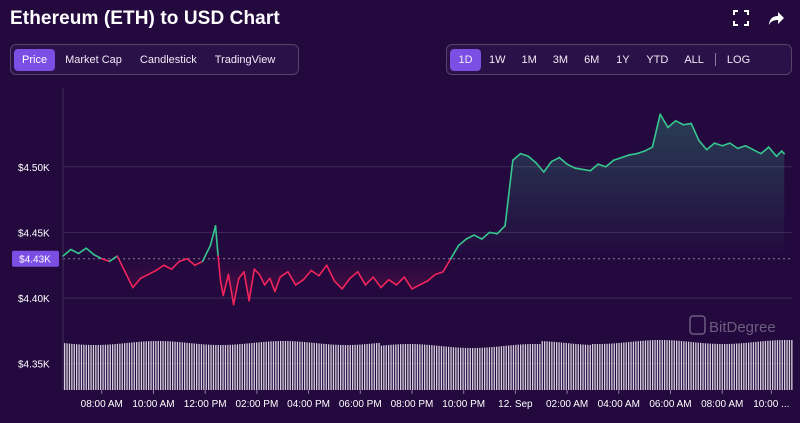  What do you see at coordinates (360, 404) in the screenshot?
I see `x-tick-label: 06:00 PM` at bounding box center [360, 404].